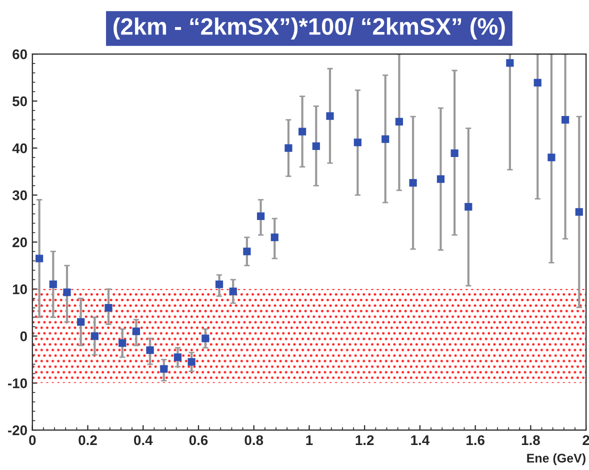 The image size is (589, 470). Describe the element at coordinates (87, 440) in the screenshot. I see `x-tick-label: 0.2` at that location.